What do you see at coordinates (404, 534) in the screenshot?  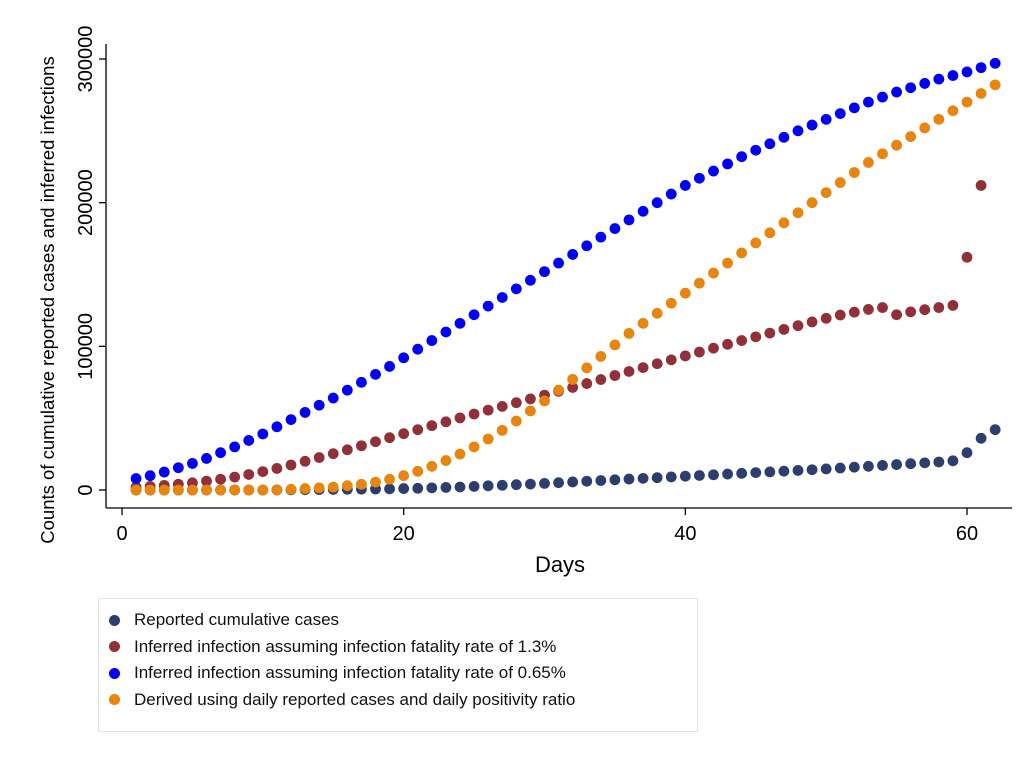 I see `x-tick-label: 20` at bounding box center [404, 534].